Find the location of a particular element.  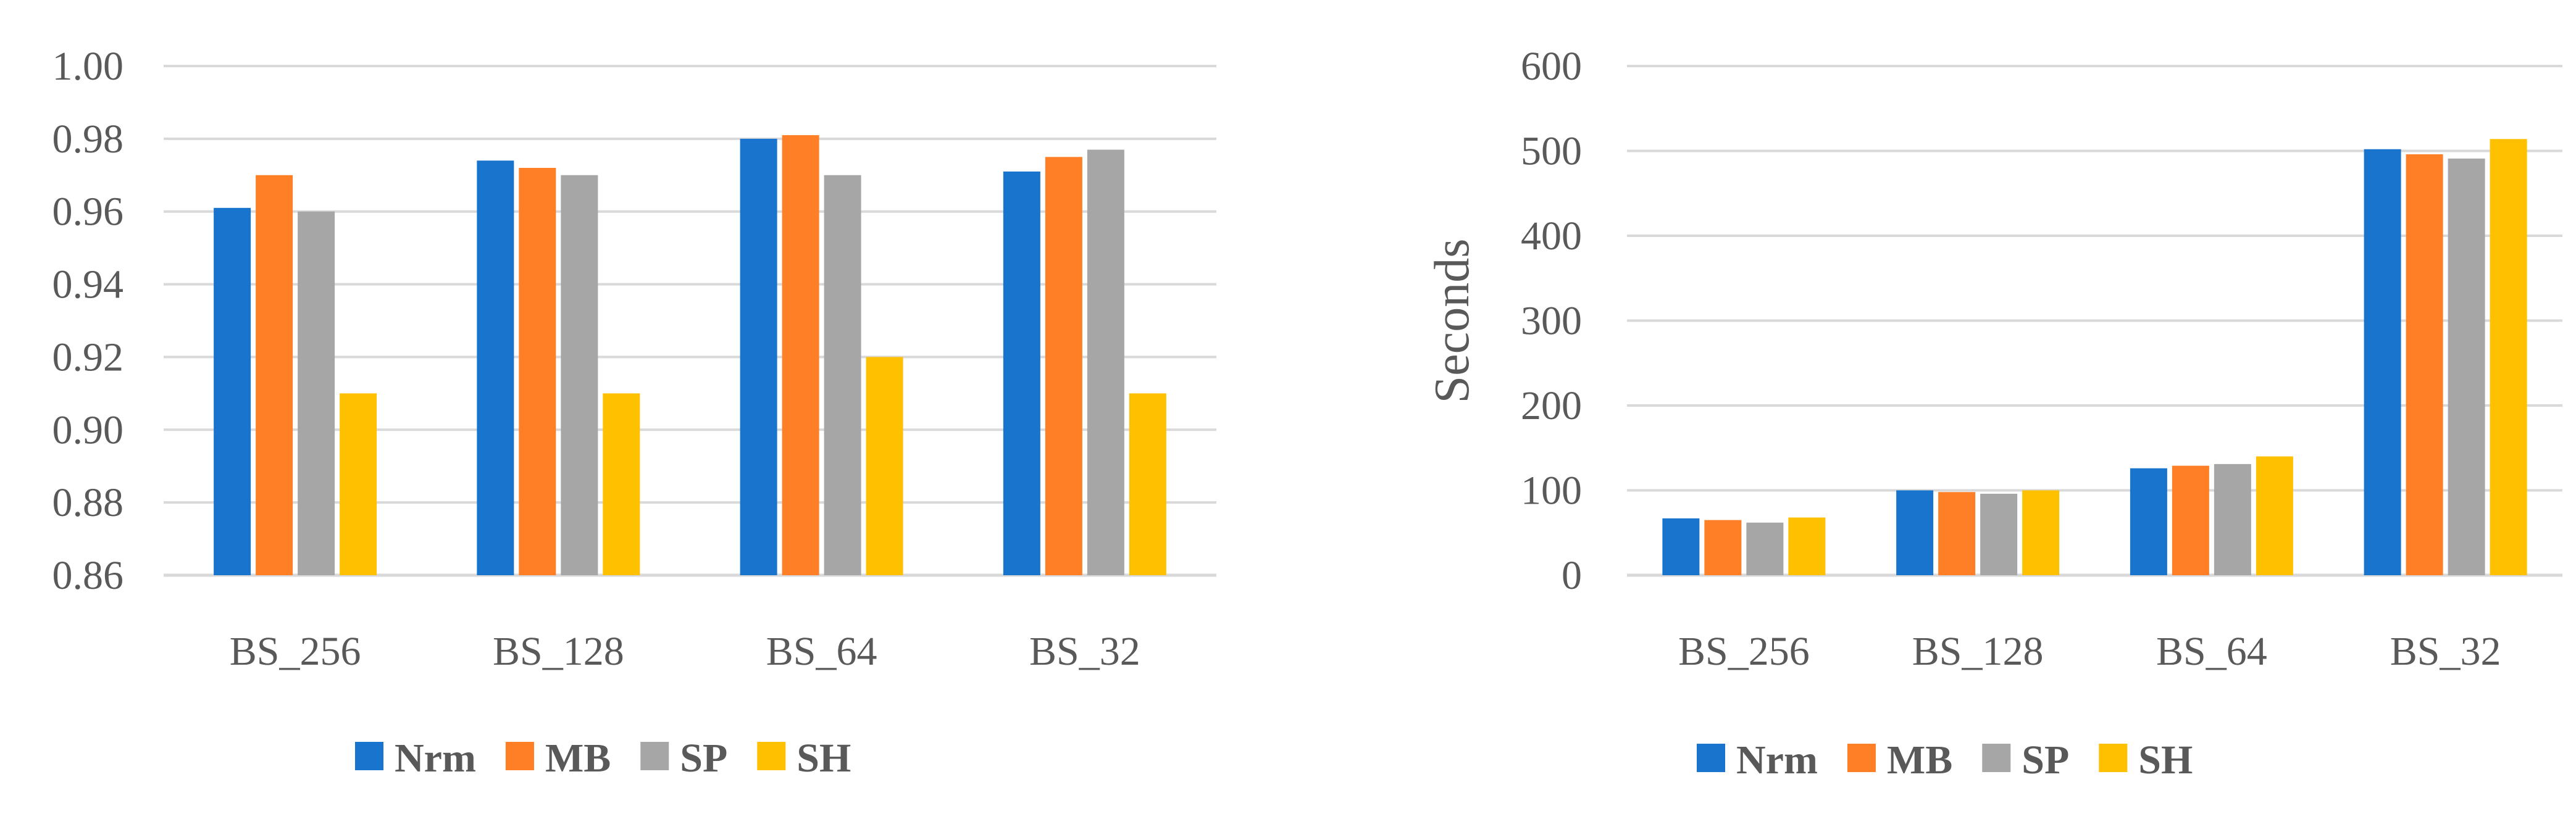

y-tick-label: 1.00 is located at coordinates (88, 66).